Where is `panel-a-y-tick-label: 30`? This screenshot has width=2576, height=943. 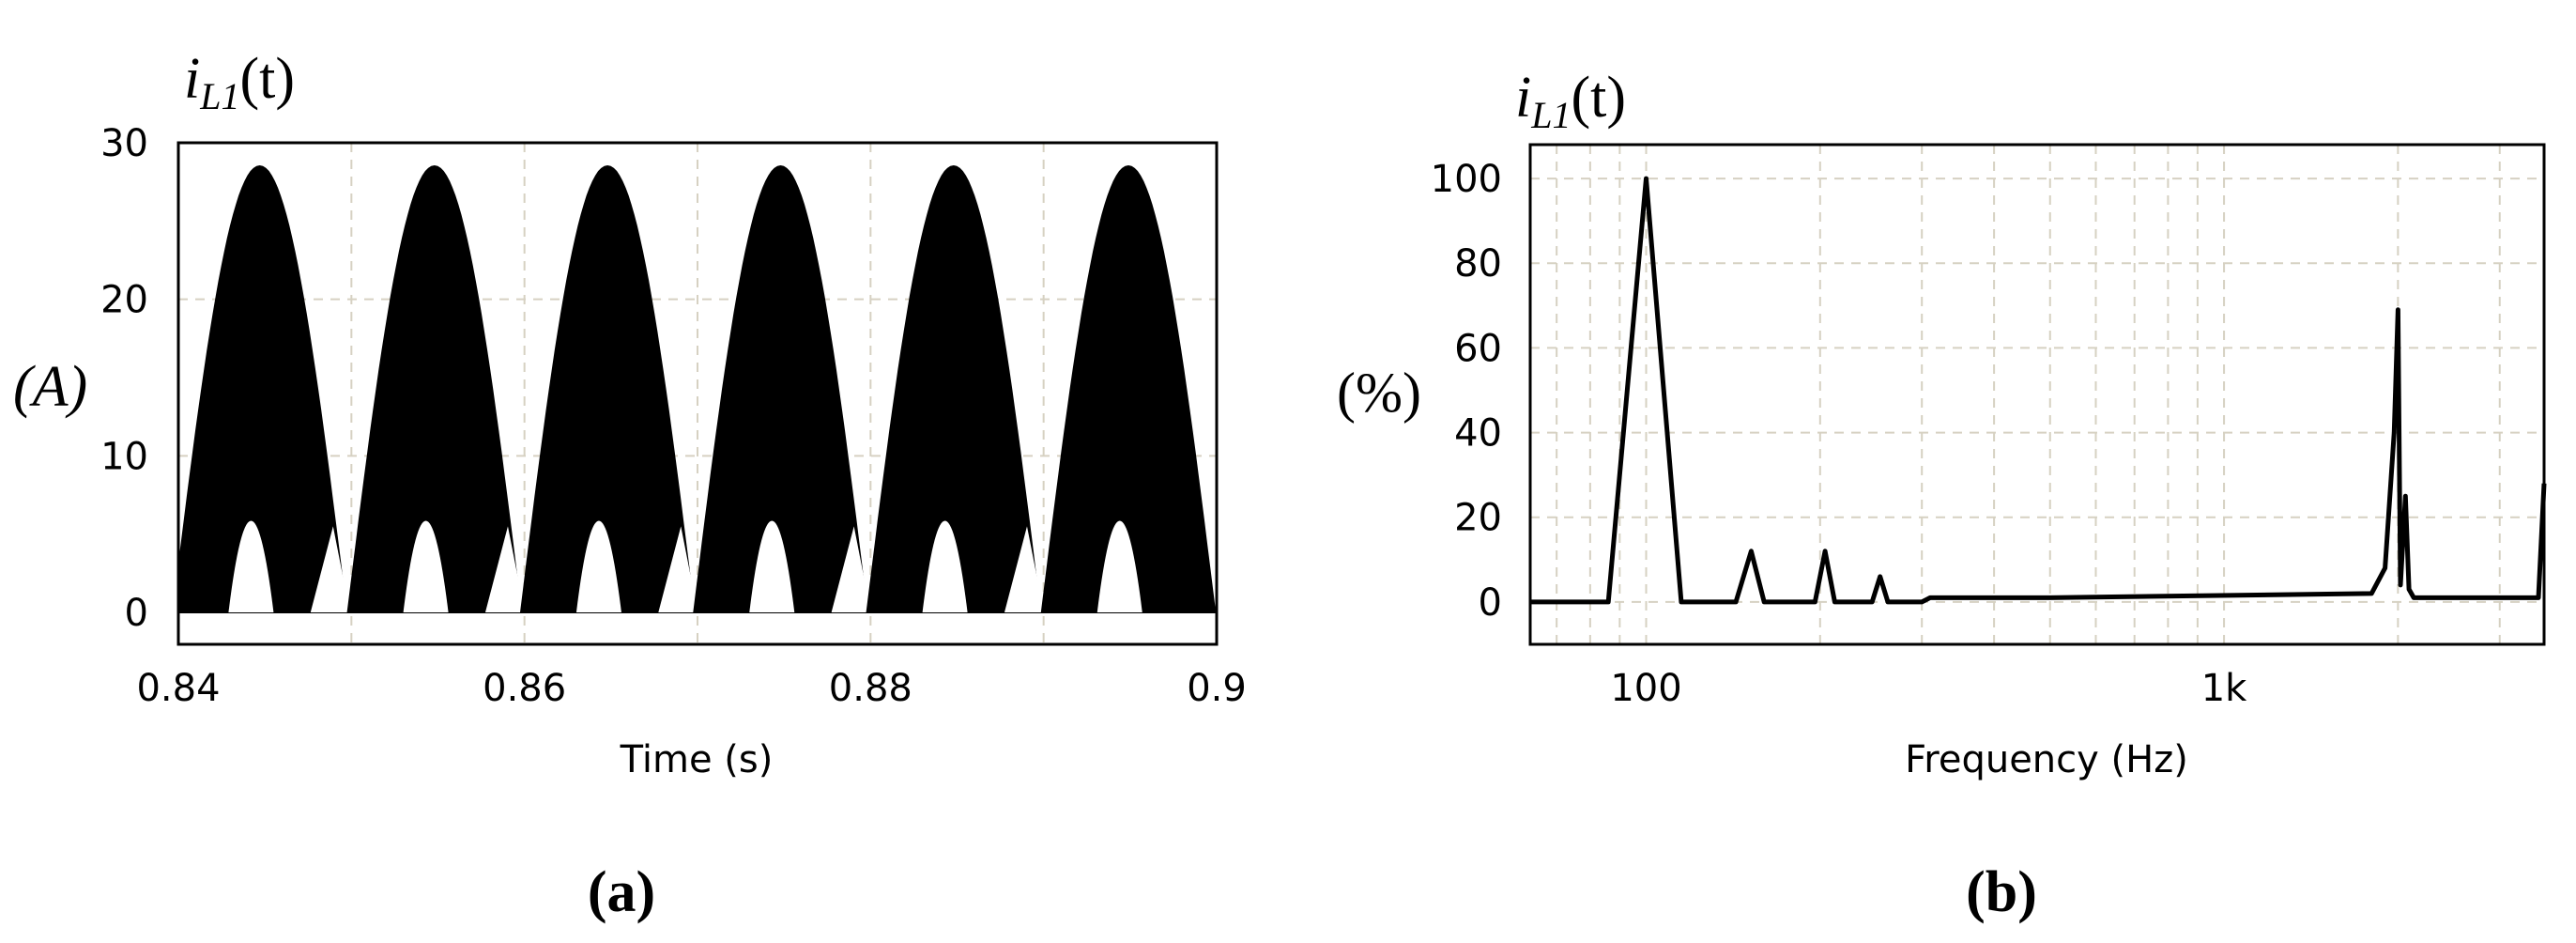
panel-a-y-tick-label: 30 is located at coordinates (124, 144).